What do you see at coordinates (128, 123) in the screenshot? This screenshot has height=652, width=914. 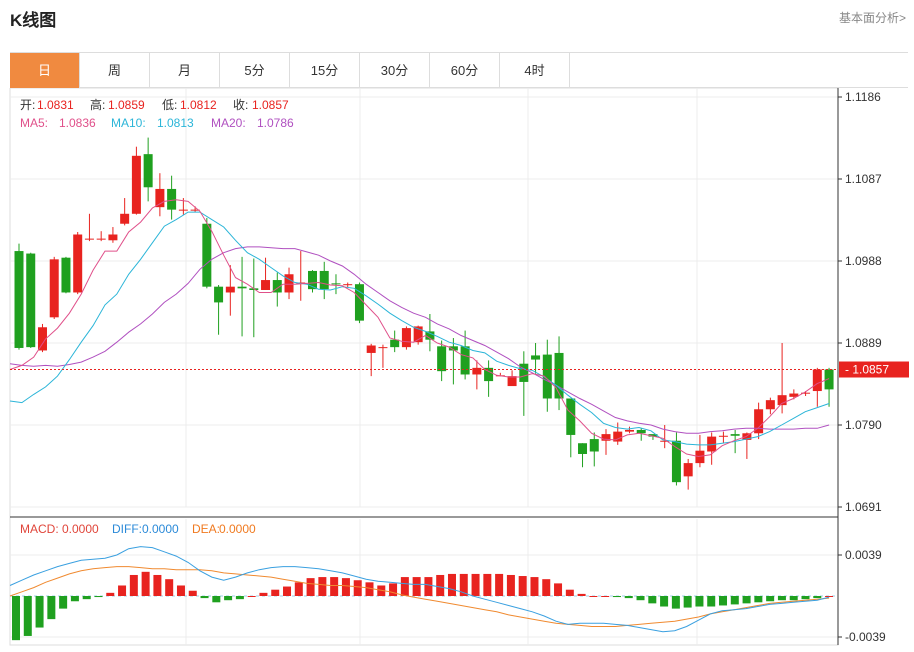 I see `ma10-label: MA10:` at bounding box center [128, 123].